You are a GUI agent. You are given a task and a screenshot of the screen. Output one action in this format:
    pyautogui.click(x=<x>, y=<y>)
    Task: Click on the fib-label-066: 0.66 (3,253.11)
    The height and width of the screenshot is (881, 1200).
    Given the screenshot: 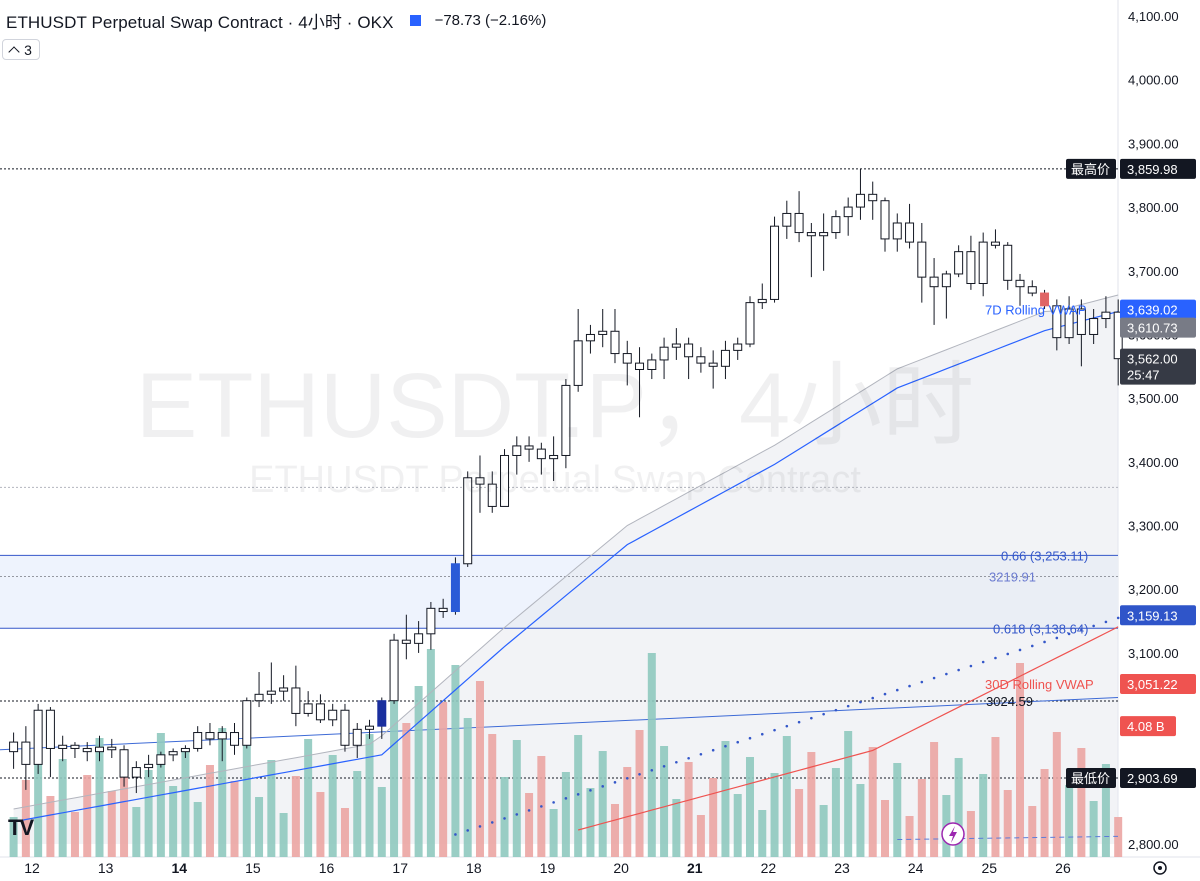 What is the action you would take?
    pyautogui.click(x=1044, y=555)
    